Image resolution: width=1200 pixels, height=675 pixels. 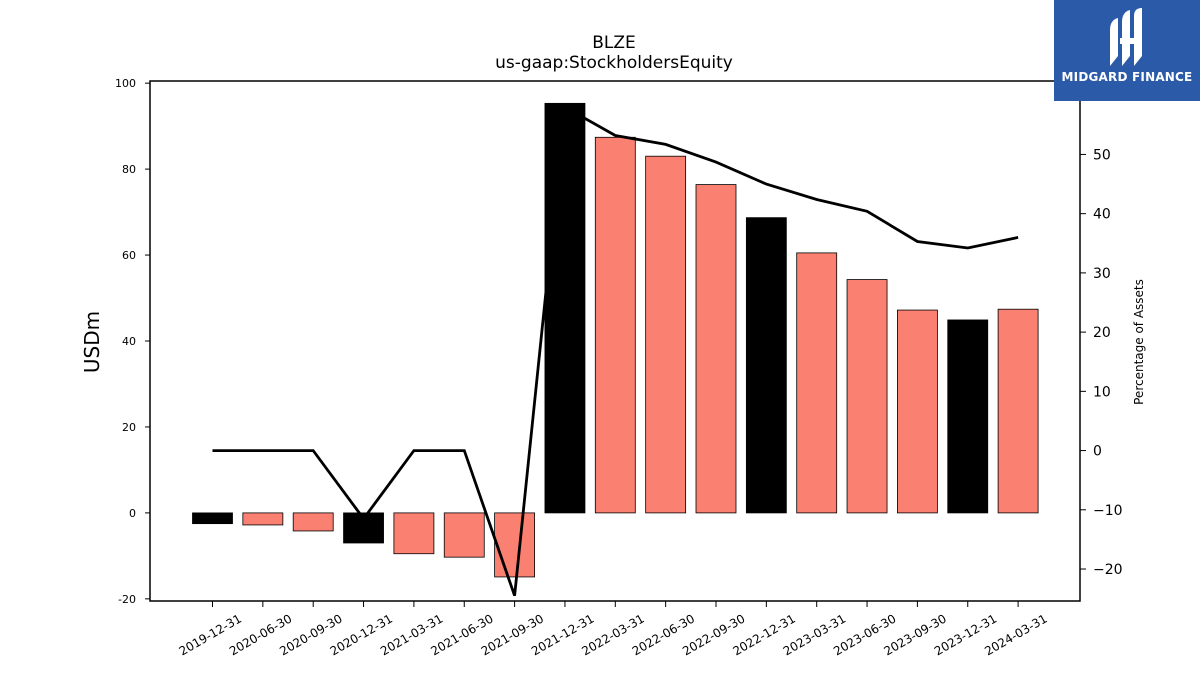 What do you see at coordinates (614, 63) in the screenshot?
I see `chart-subtitle: us-gaap:StockholdersEquity` at bounding box center [614, 63].